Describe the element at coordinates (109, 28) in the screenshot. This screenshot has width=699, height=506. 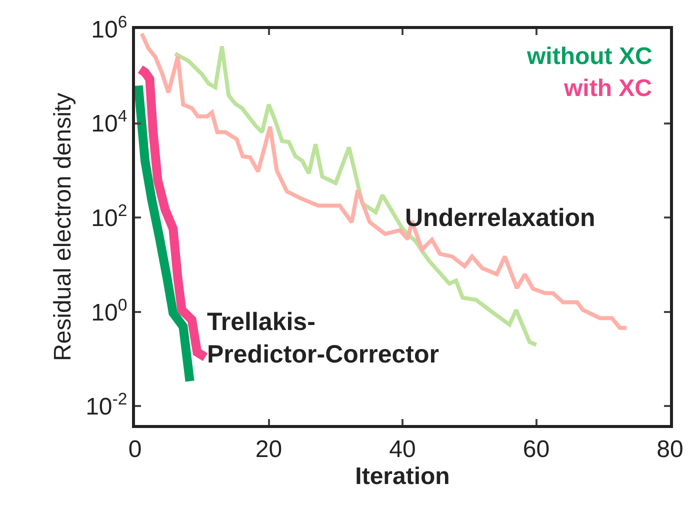
I see `y-tick-label: 10$^{6}$` at that location.